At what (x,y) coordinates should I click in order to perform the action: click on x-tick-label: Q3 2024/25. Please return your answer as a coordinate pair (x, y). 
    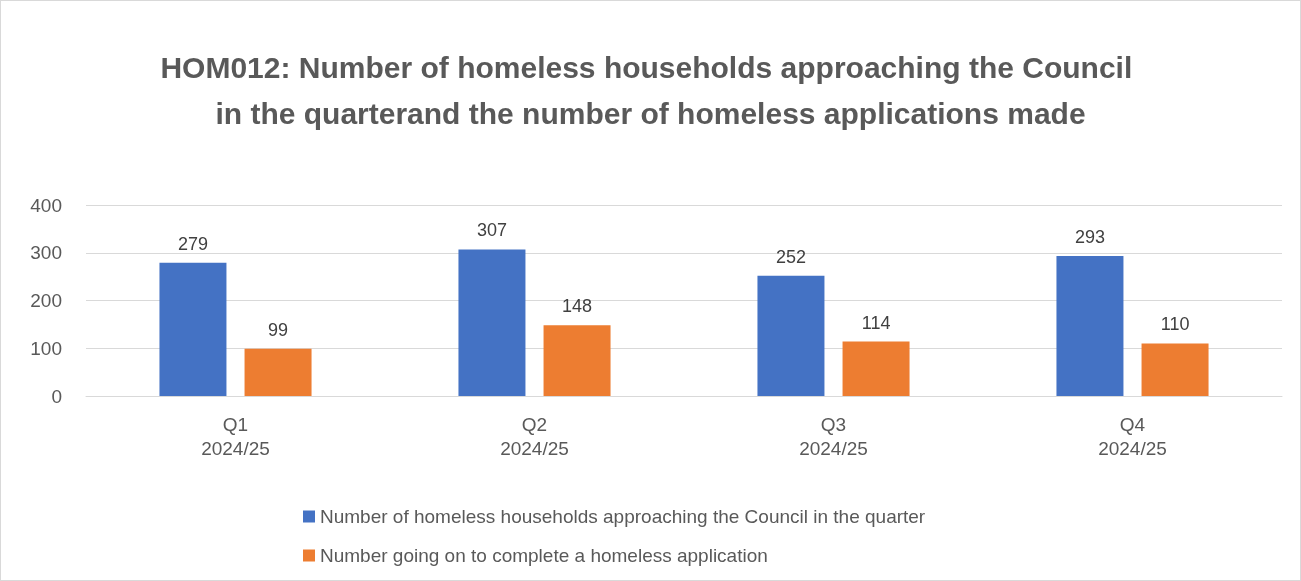
    Looking at the image, I should click on (833, 436).